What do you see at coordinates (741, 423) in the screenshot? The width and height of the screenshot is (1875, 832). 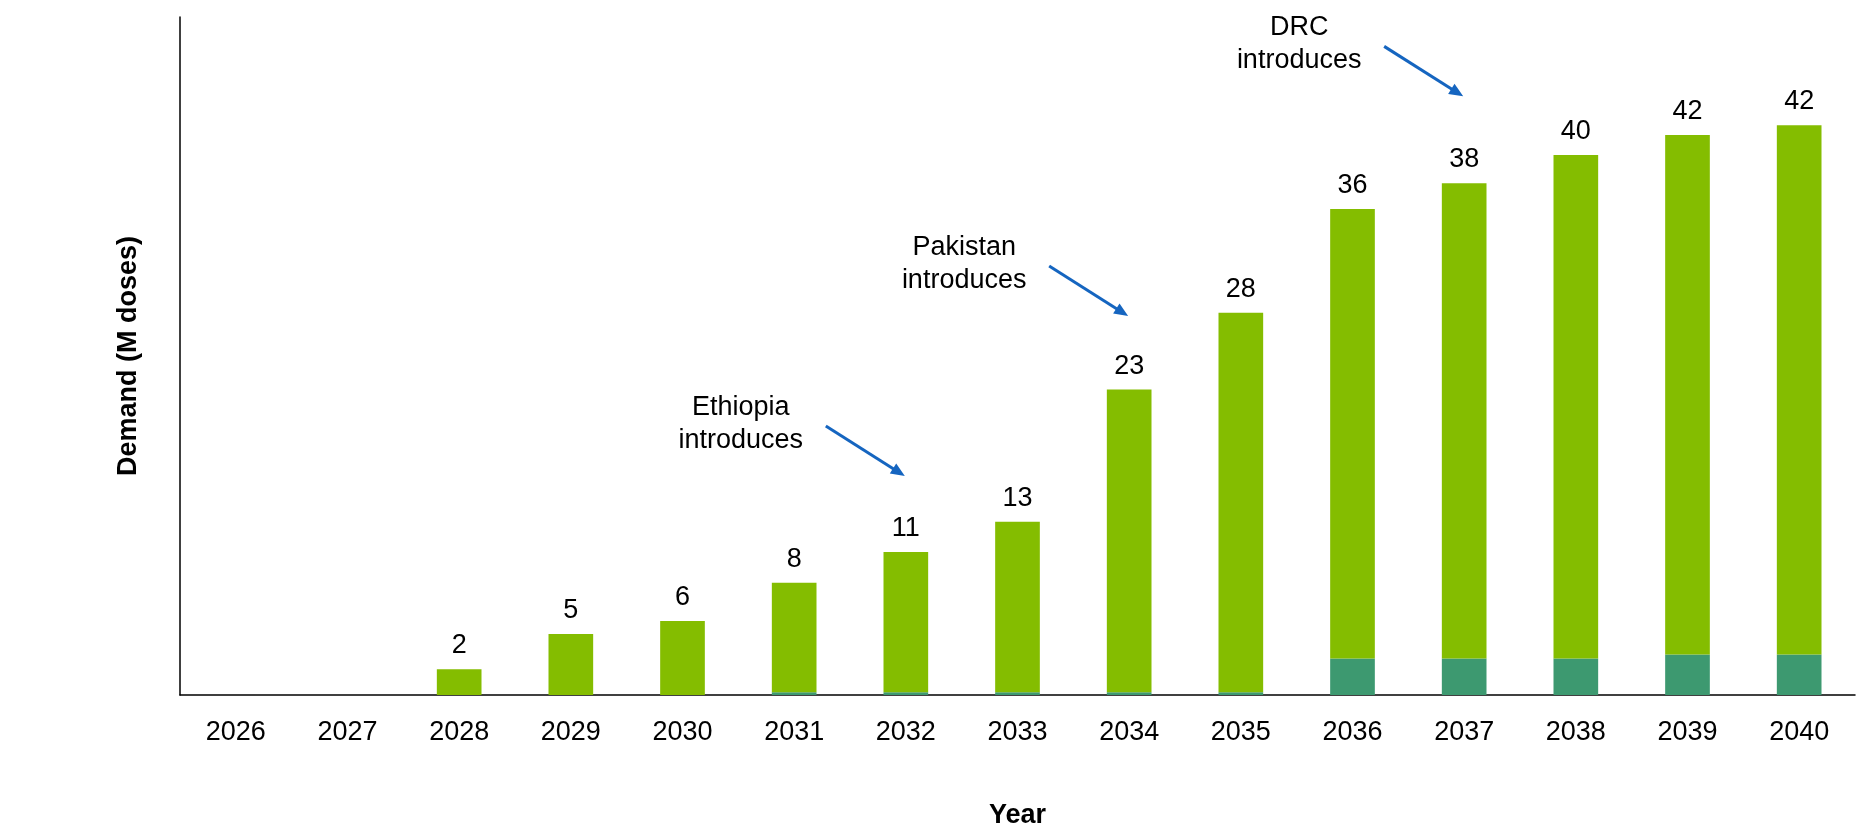 I see `annotation: Ethiopia introduces` at bounding box center [741, 423].